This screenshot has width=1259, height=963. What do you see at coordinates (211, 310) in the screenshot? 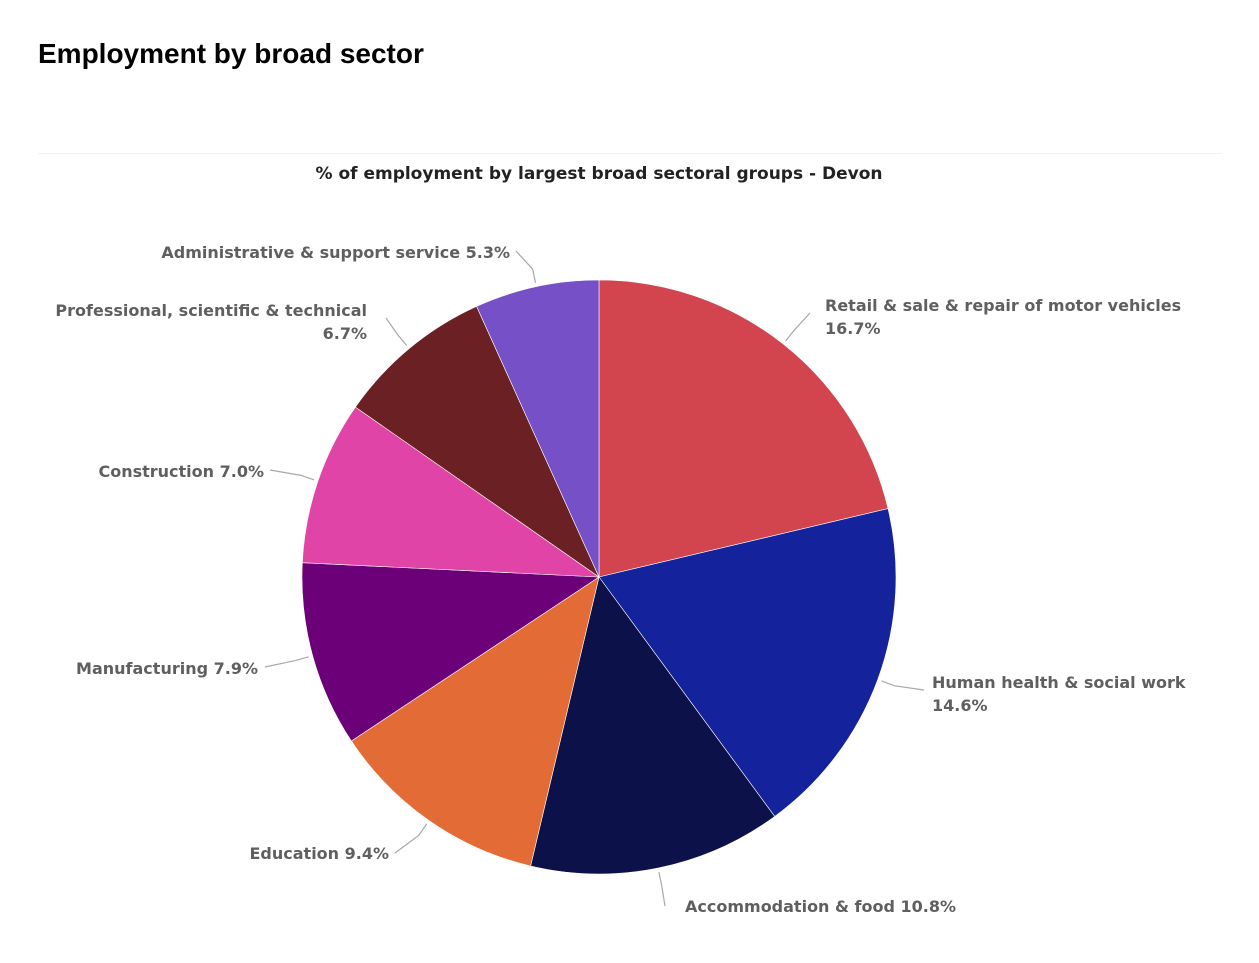
I see `slice-label-name: Professional, scientific & technical` at bounding box center [211, 310].